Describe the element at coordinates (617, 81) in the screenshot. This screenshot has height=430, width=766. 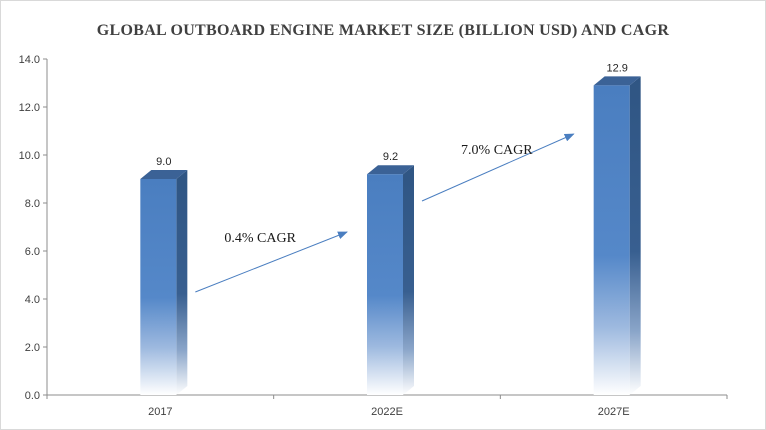
I see `bar-top-2027E` at that location.